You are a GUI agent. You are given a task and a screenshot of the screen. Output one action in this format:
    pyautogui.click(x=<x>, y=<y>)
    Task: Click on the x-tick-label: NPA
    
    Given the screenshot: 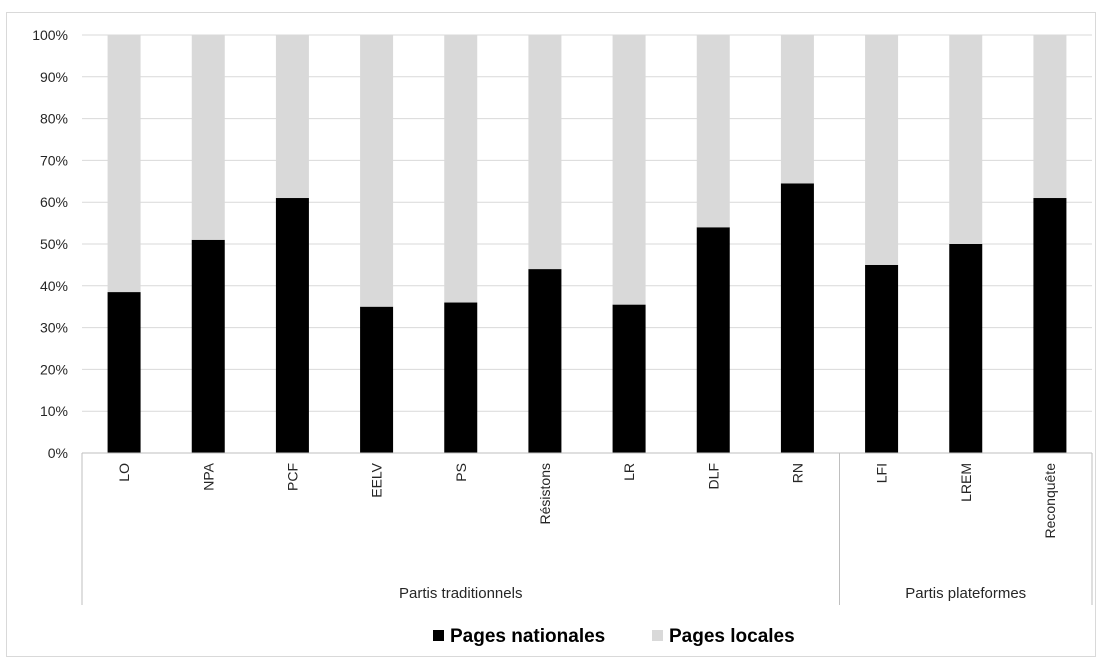 What is the action you would take?
    pyautogui.click(x=208, y=476)
    